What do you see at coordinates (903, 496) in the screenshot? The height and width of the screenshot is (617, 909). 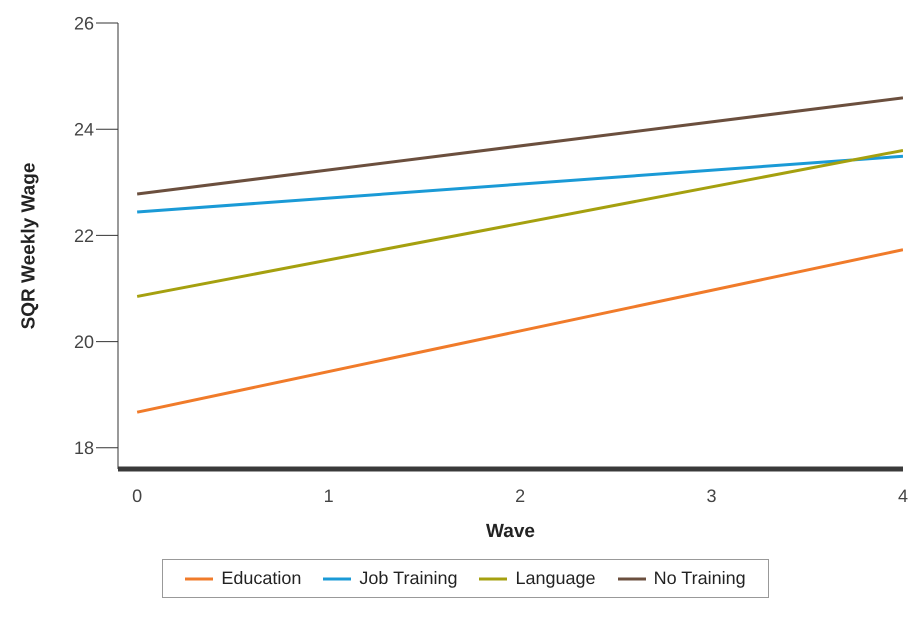 I see `x-tick-label: 4` at bounding box center [903, 496].